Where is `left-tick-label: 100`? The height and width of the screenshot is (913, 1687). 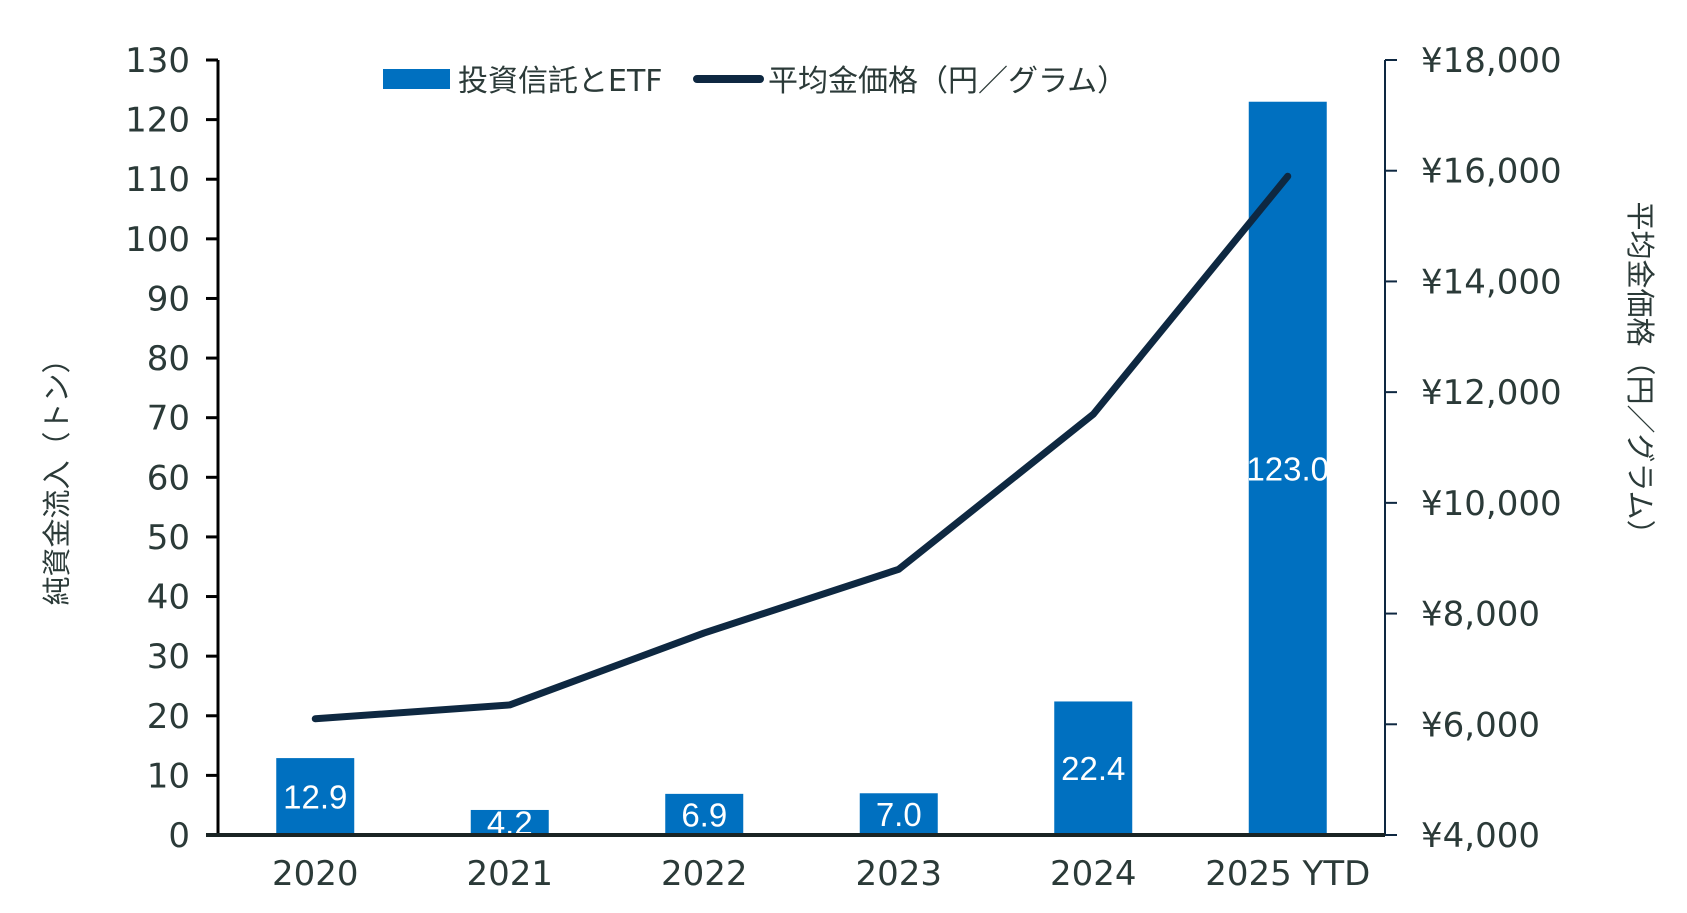
left-tick-label: 100 is located at coordinates (157, 240).